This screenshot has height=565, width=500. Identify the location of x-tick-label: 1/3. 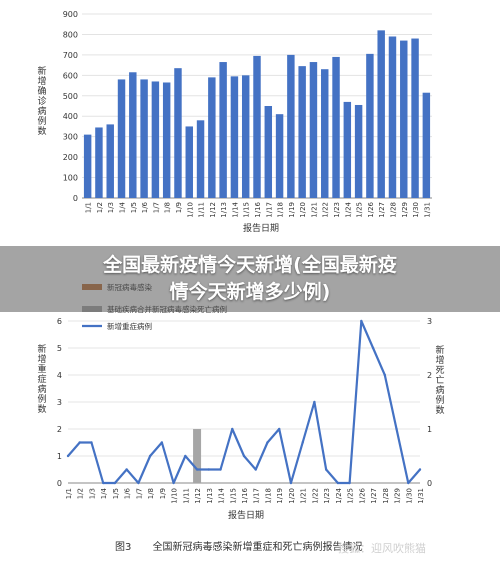
(111, 207).